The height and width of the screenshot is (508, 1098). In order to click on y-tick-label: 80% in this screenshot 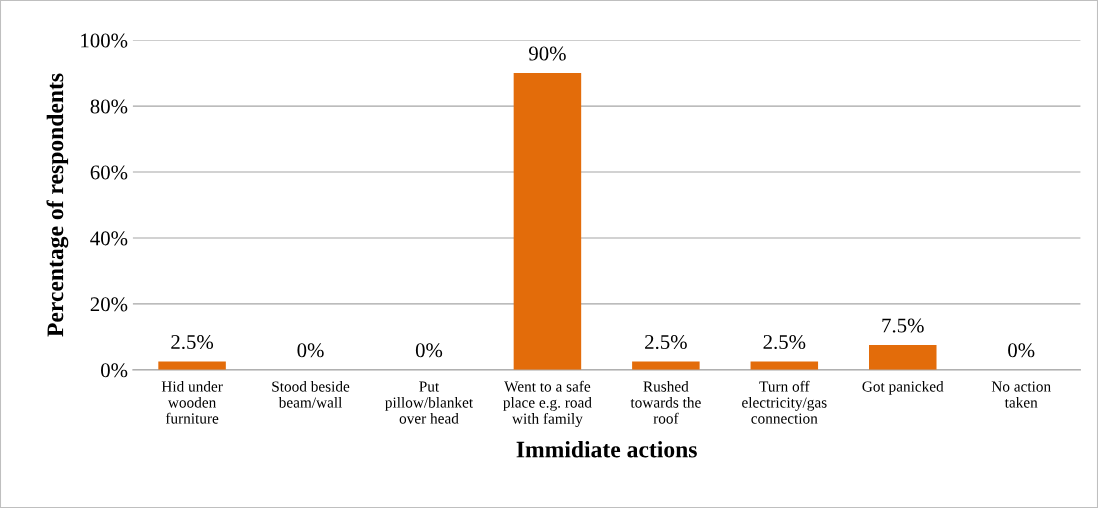, I will do `click(109, 106)`.